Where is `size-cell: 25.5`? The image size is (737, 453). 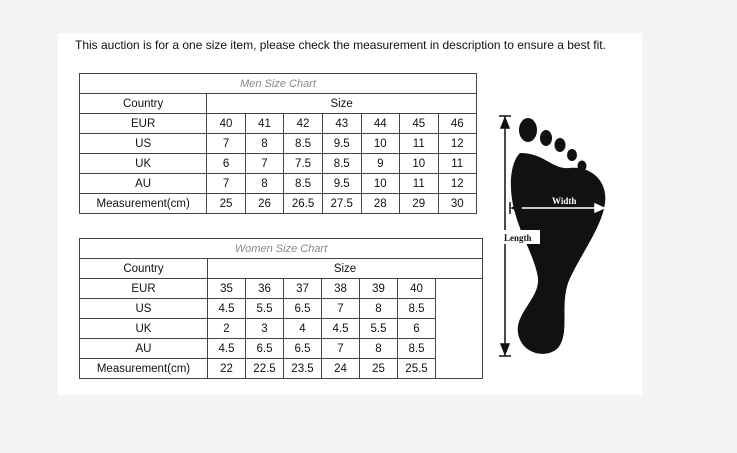 size-cell: 25.5 is located at coordinates (416, 368).